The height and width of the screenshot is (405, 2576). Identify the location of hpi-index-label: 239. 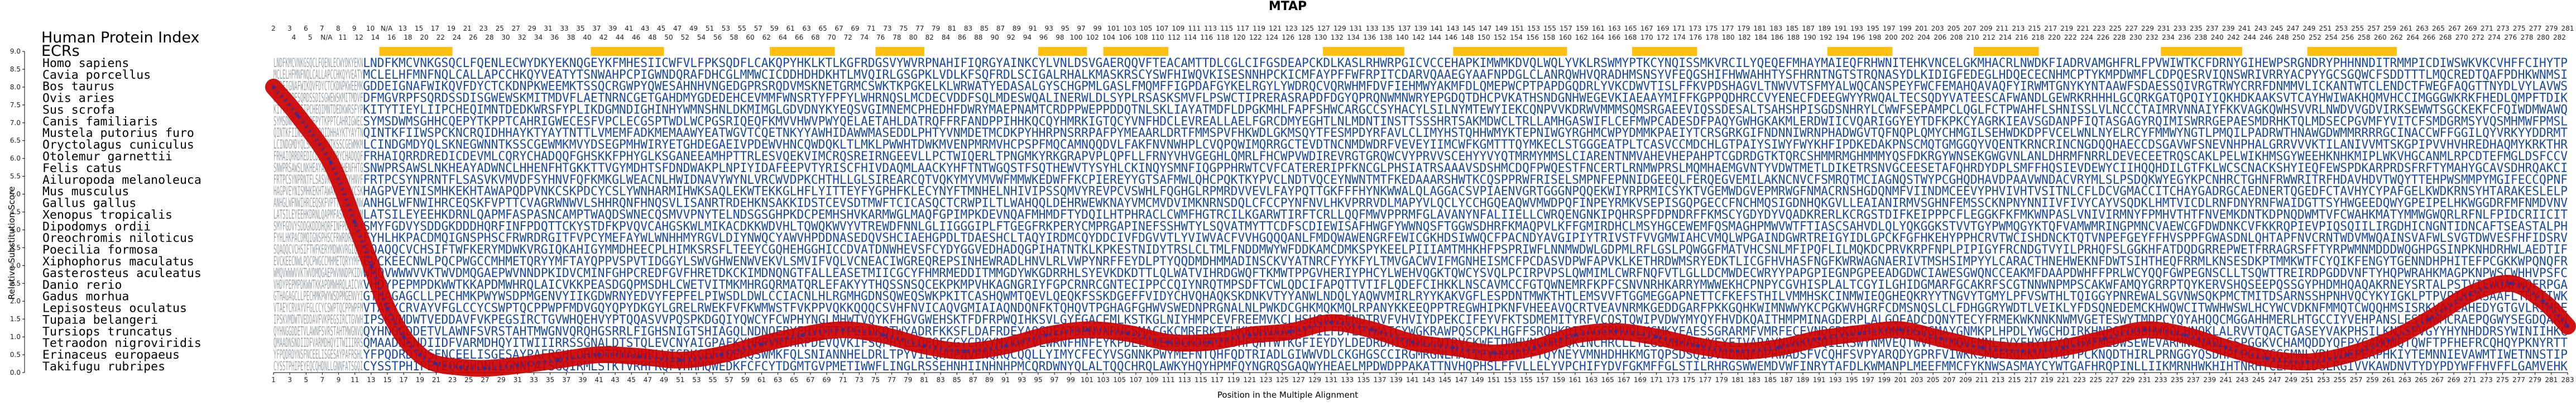
(2228, 28).